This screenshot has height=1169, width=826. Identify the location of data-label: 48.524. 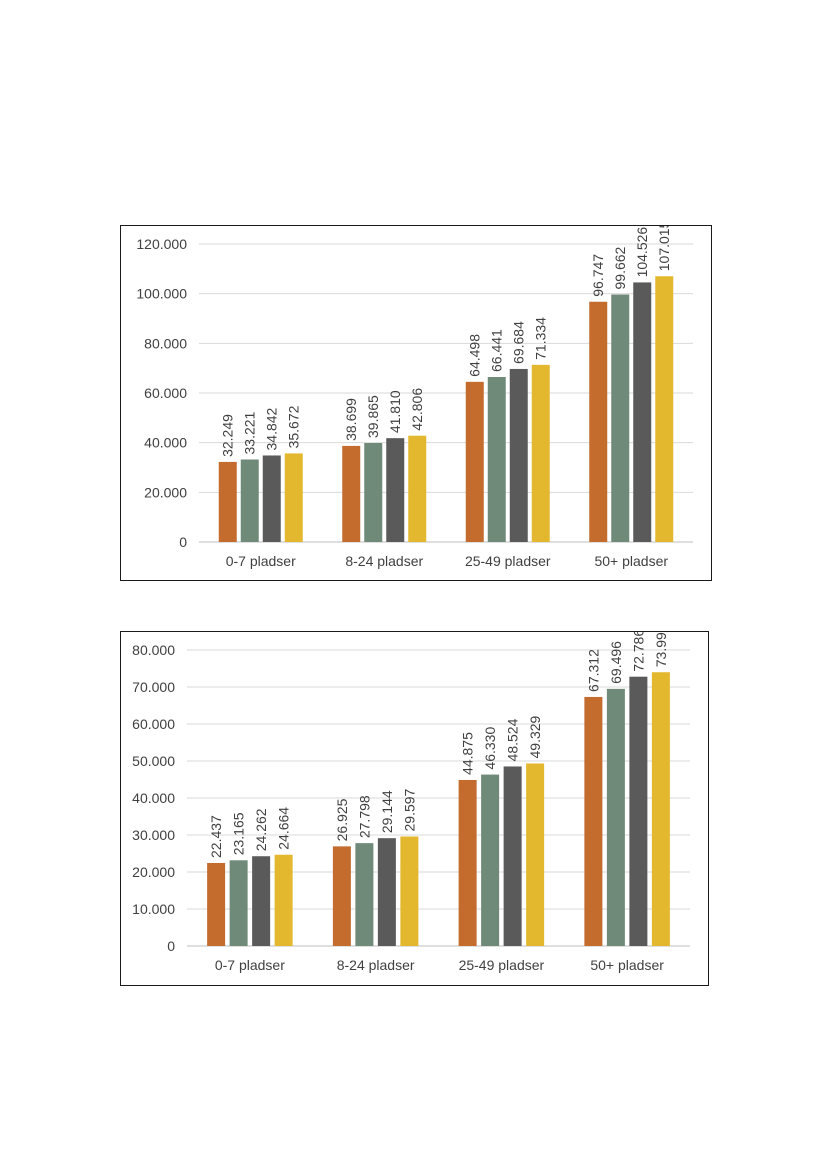
(513, 739).